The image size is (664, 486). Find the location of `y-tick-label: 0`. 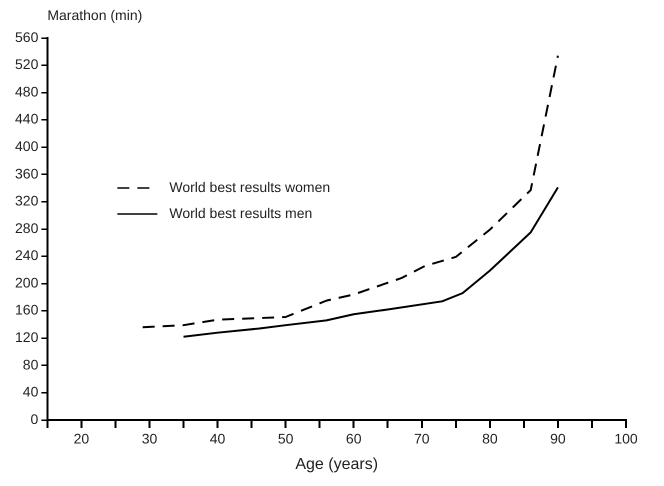

y-tick-label: 0 is located at coordinates (34, 418).